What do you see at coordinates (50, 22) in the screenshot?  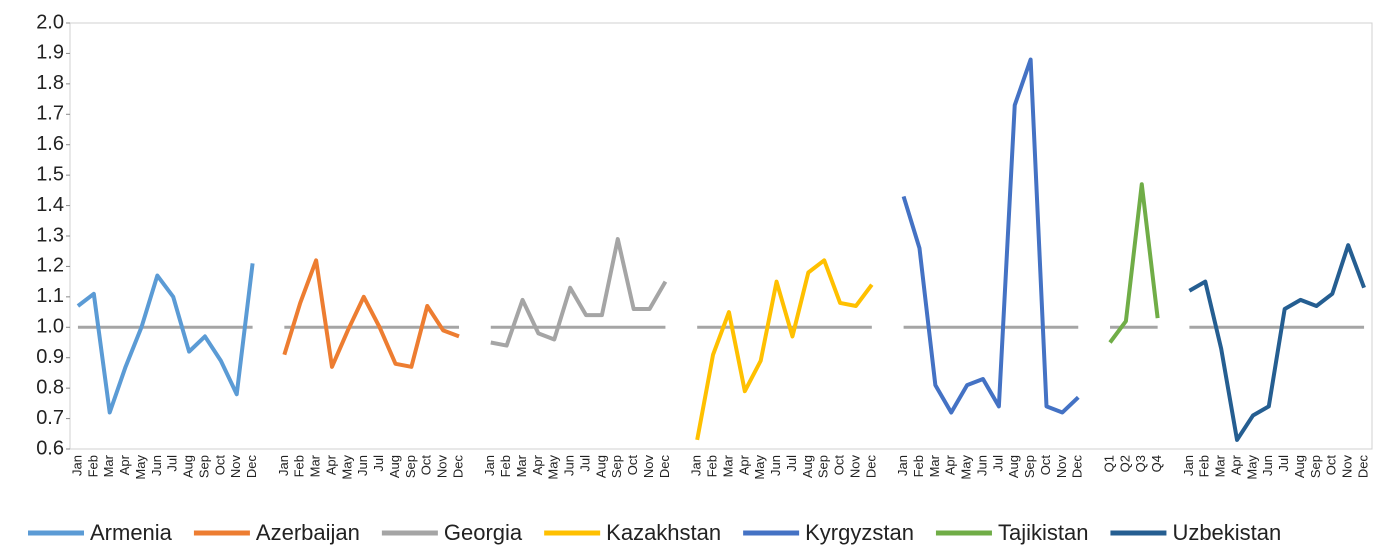 I see `y-tick-label: 2.0` at bounding box center [50, 22].